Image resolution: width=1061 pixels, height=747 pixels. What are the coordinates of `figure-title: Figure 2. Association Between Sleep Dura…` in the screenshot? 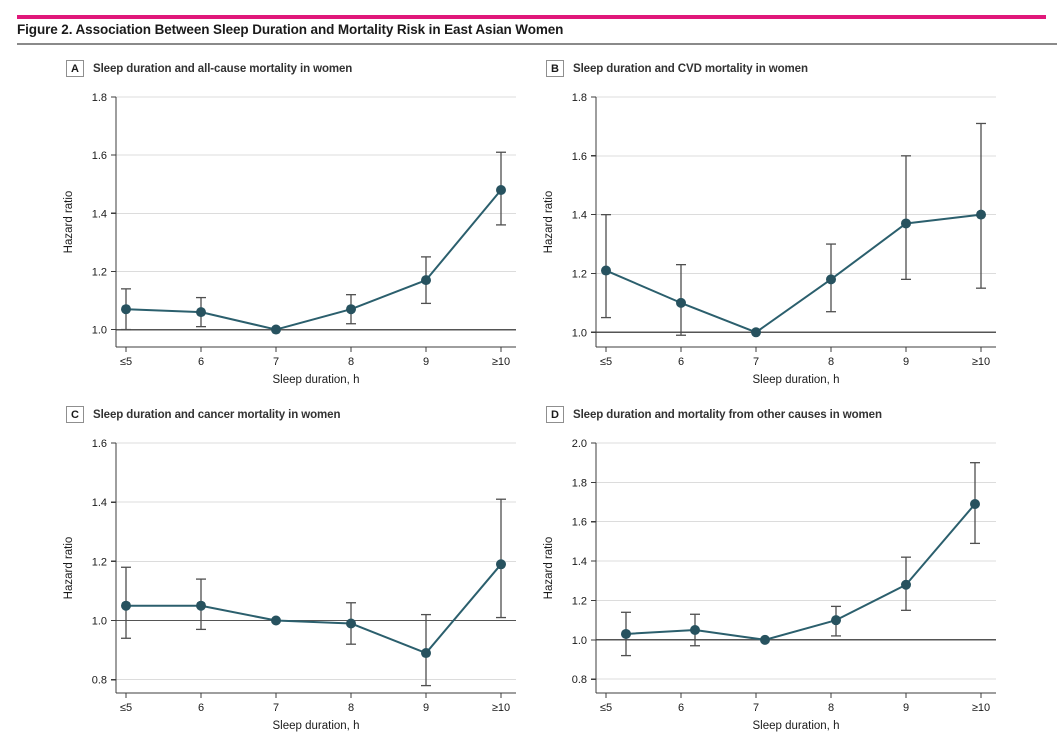 It's located at (290, 29).